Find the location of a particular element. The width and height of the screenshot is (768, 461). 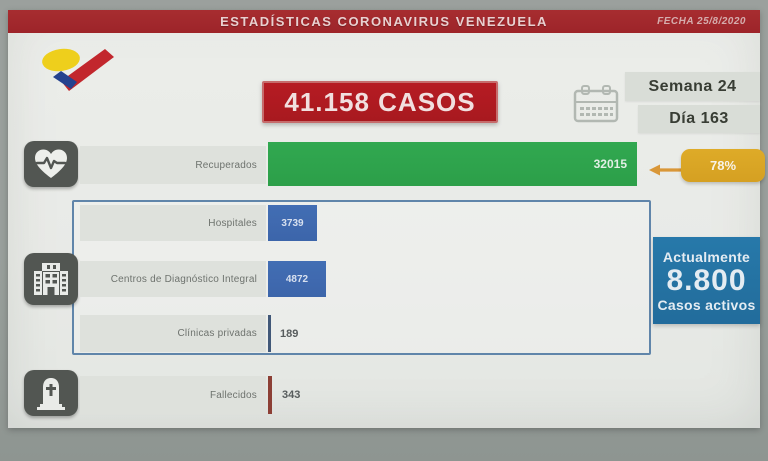

recovered-value: 32015 is located at coordinates (610, 164).